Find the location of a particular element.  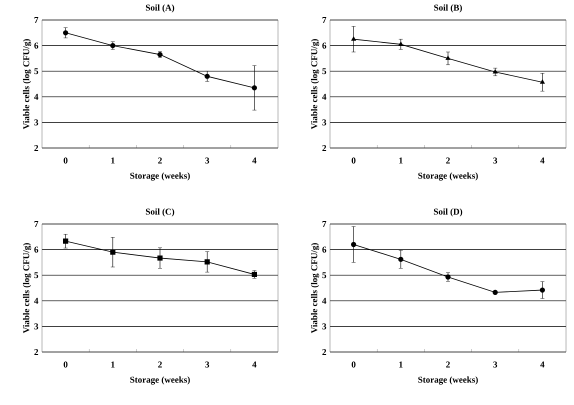

chart-title: Soil (D) is located at coordinates (448, 212).